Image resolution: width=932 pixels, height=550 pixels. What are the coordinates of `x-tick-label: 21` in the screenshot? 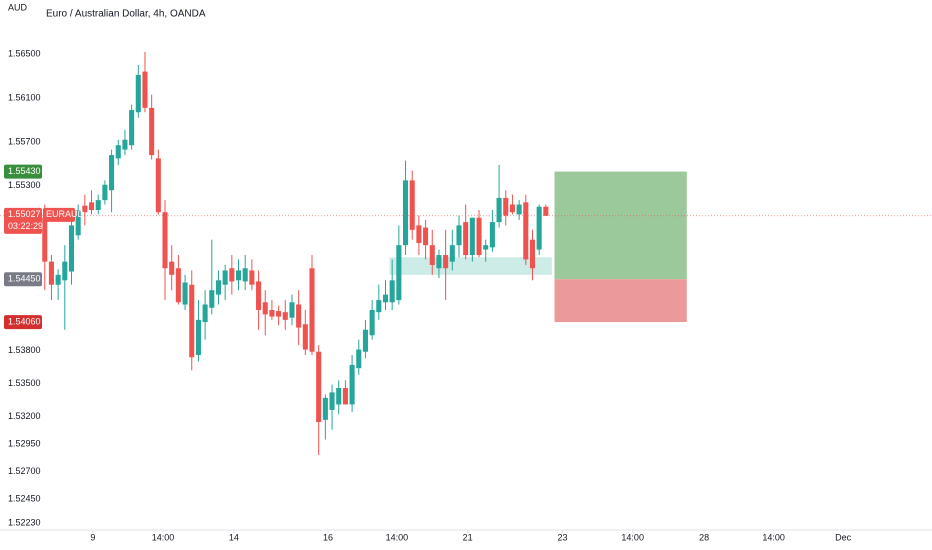 It's located at (468, 537).